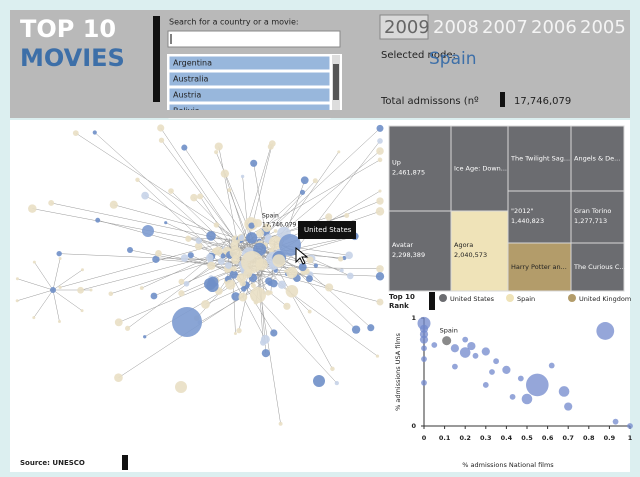 The height and width of the screenshot is (477, 640). What do you see at coordinates (446, 340) in the screenshot?
I see `highlighted-point` at bounding box center [446, 340].